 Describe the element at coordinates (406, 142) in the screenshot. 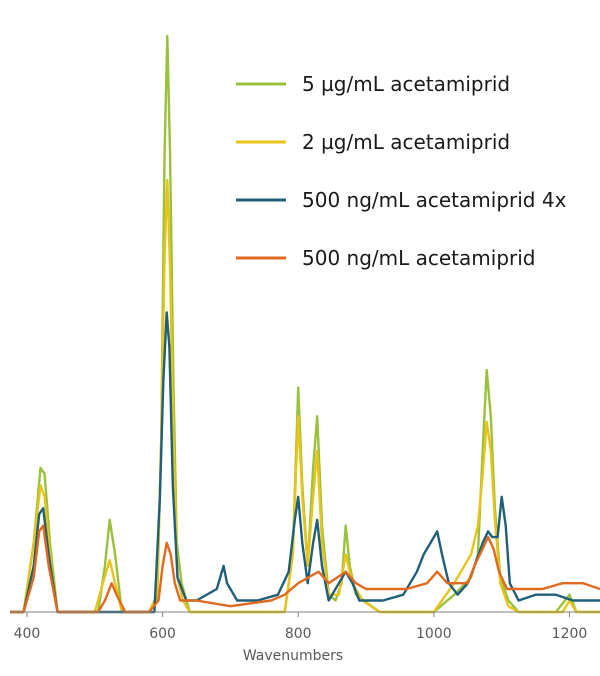

I see `legend-label: 2 µg/mL acetamiprid` at that location.